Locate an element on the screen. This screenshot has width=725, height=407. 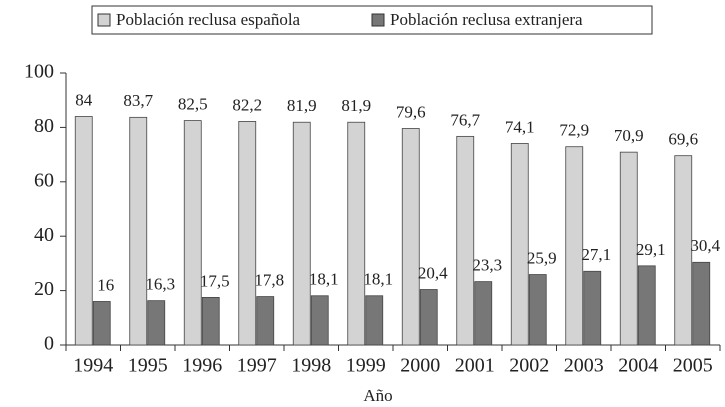
y-tick-label: 60 is located at coordinates (44, 180).